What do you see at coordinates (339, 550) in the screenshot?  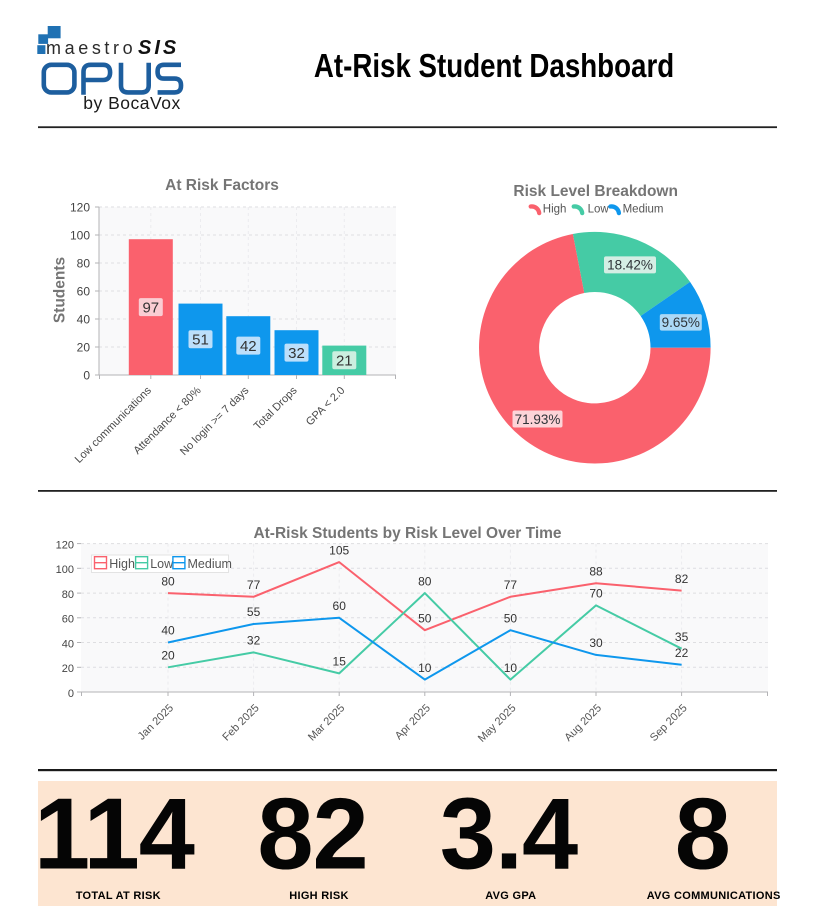 I see `svg-text: 105` at bounding box center [339, 550].